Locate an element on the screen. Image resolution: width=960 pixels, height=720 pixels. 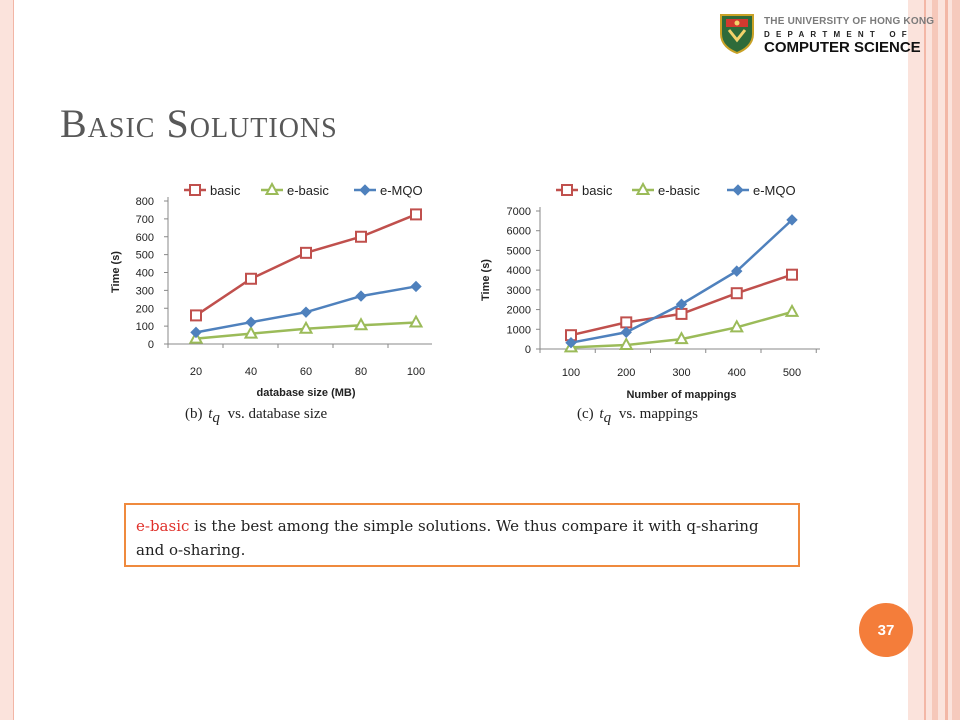
chart2-caption-prefix: (c) is located at coordinates (587, 414).